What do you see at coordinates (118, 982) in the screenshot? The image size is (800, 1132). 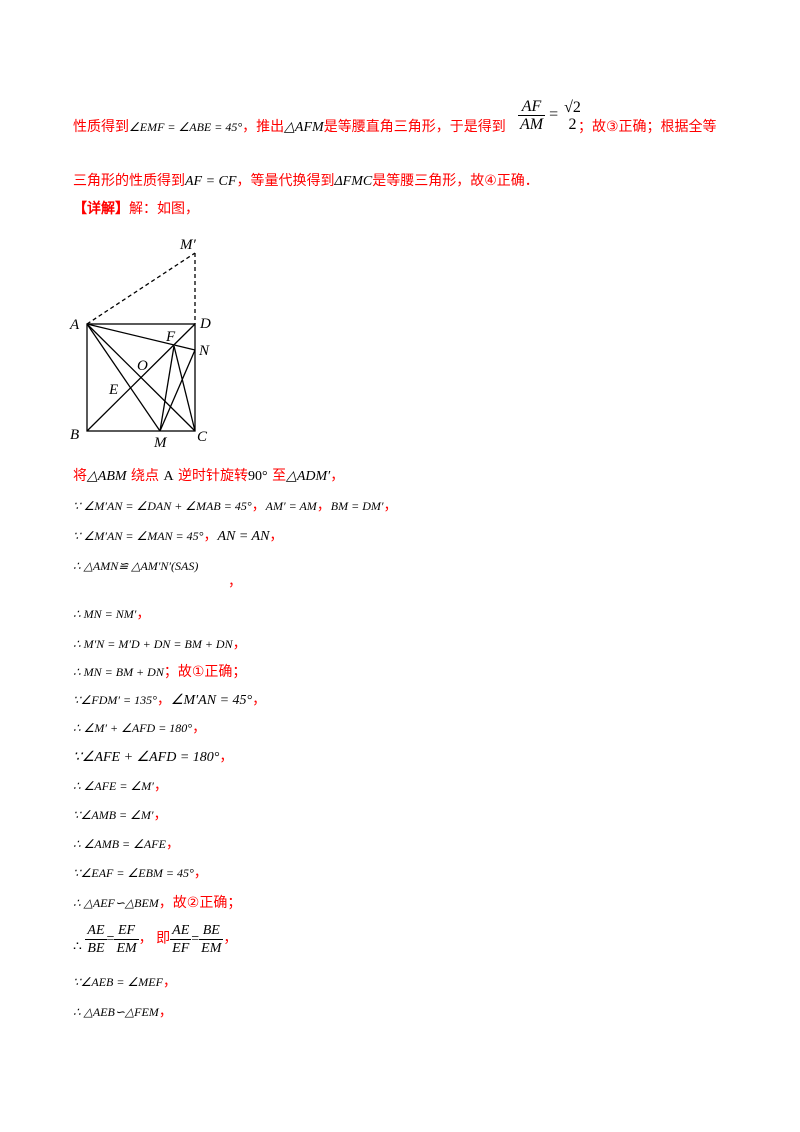 I see `math-expr: ∵∠AEB = ∠MEF` at bounding box center [118, 982].